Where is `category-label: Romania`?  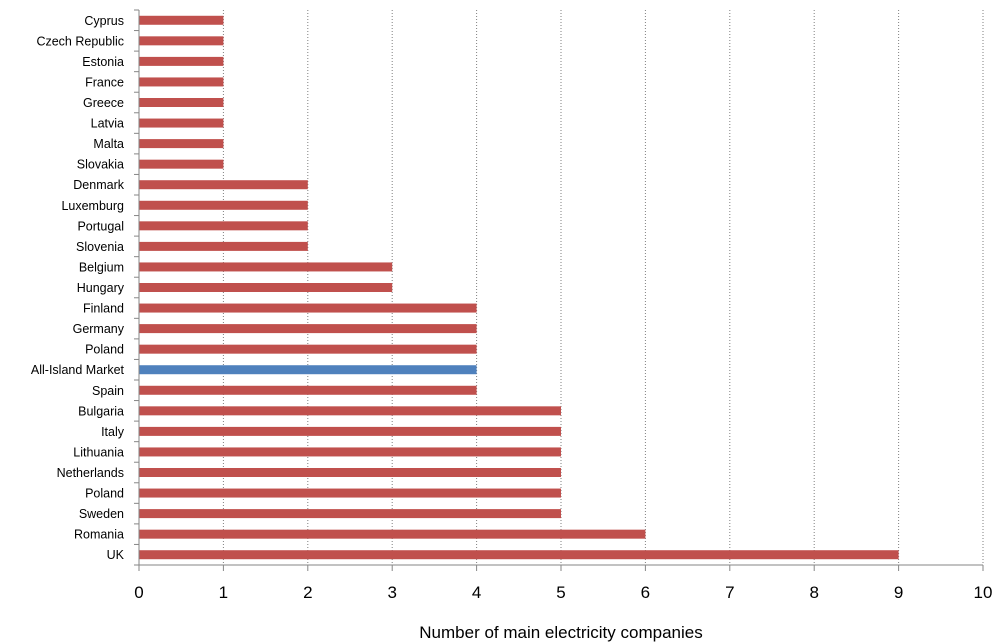 category-label: Romania is located at coordinates (99, 535).